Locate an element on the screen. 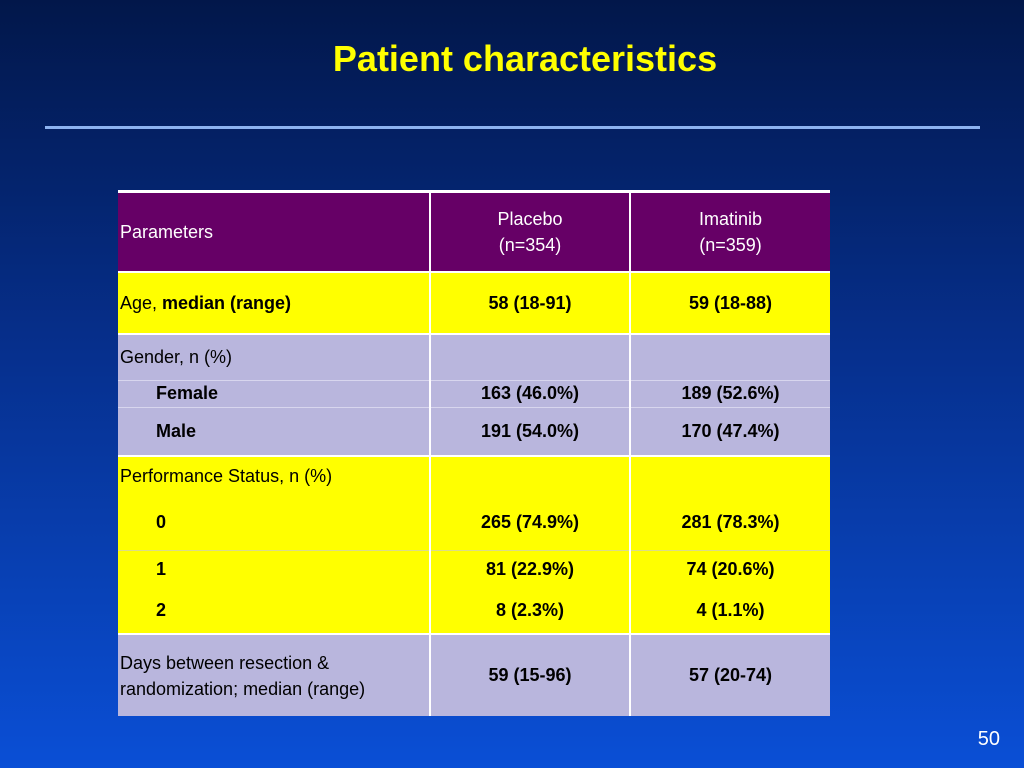 The image size is (1024, 768). ps2-label: 2 is located at coordinates (161, 610).